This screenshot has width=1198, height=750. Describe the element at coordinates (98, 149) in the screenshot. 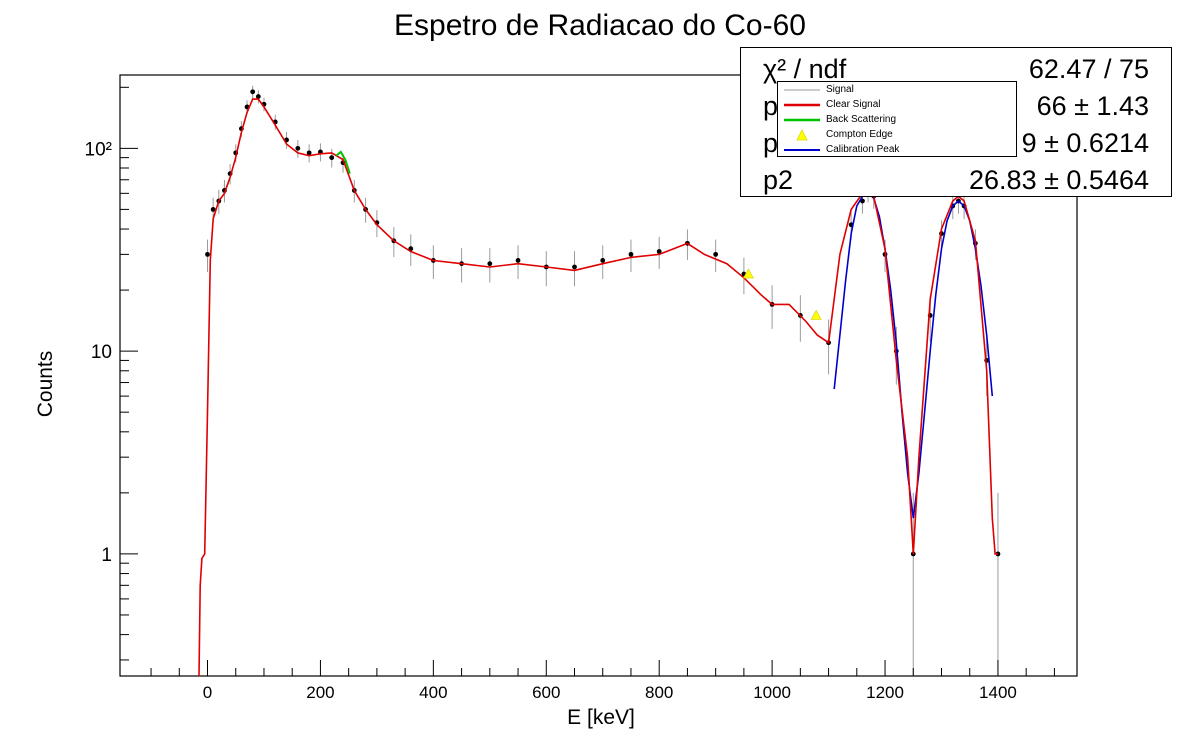

I see `y-tick-label: 10²` at that location.